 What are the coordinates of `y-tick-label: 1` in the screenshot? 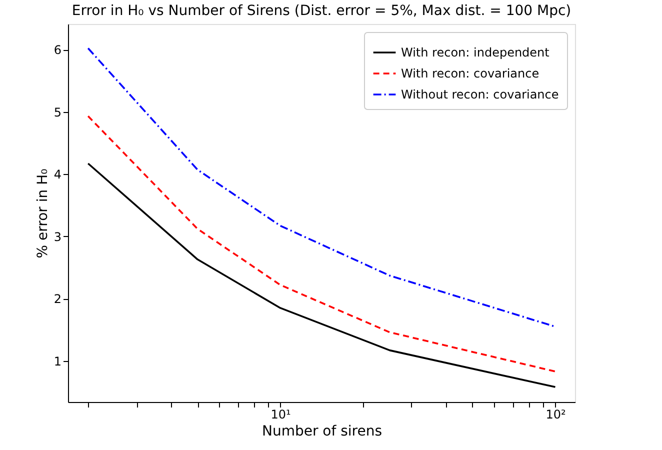 It's located at (58, 361).